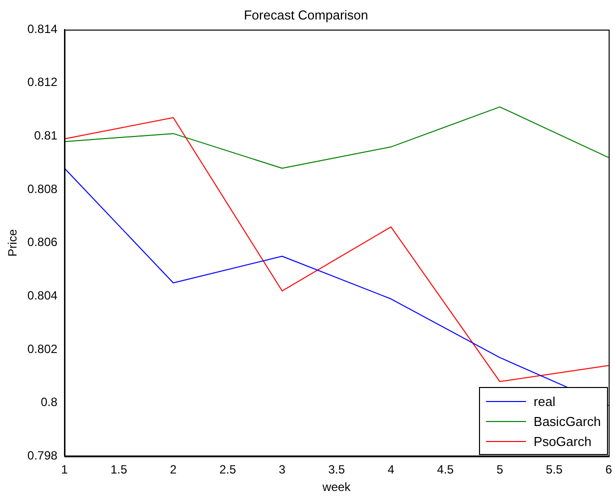 The width and height of the screenshot is (615, 497). I want to click on x-tick-label: 1, so click(64, 469).